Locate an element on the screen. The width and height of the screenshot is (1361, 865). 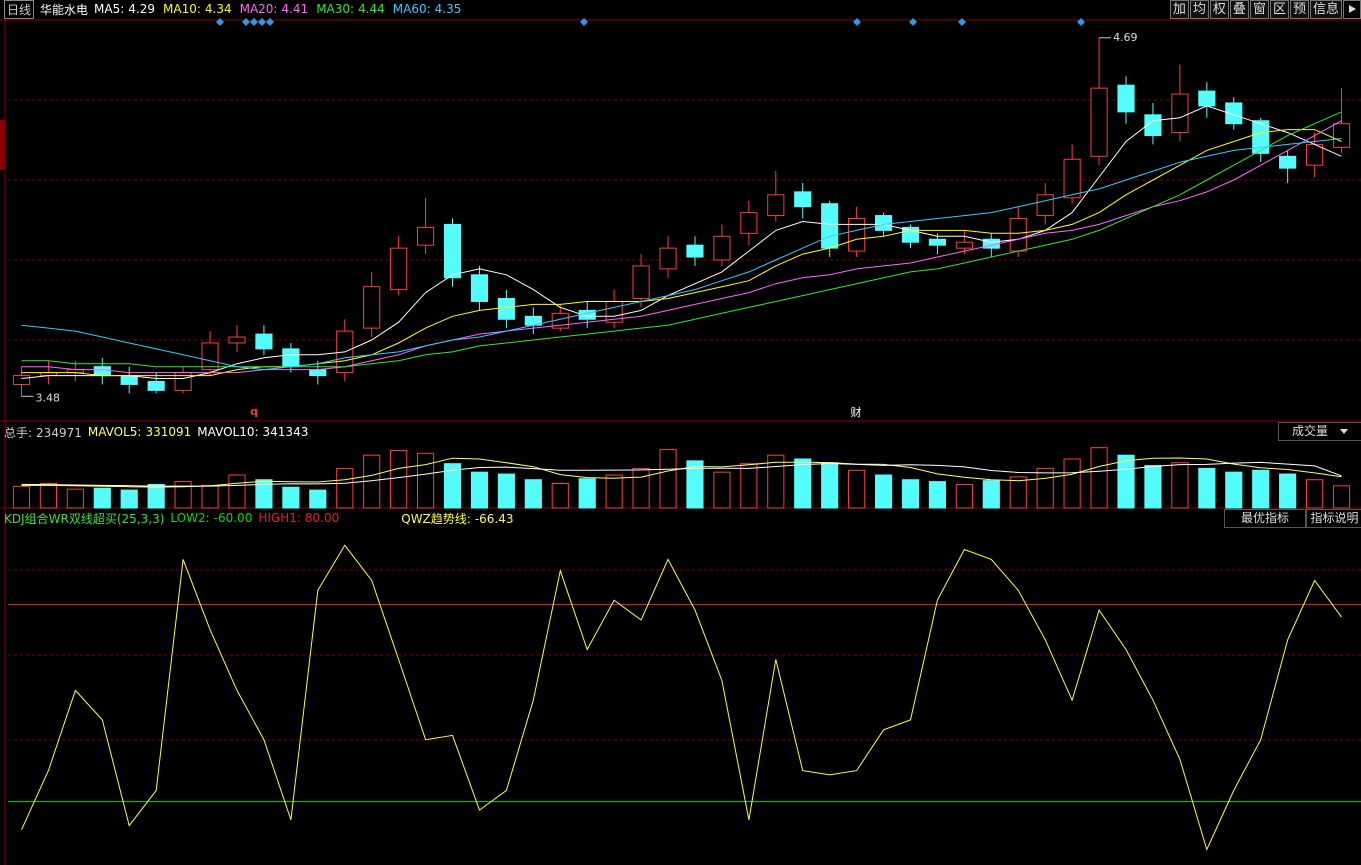
legend-name: MA10: is located at coordinates (182, 9).